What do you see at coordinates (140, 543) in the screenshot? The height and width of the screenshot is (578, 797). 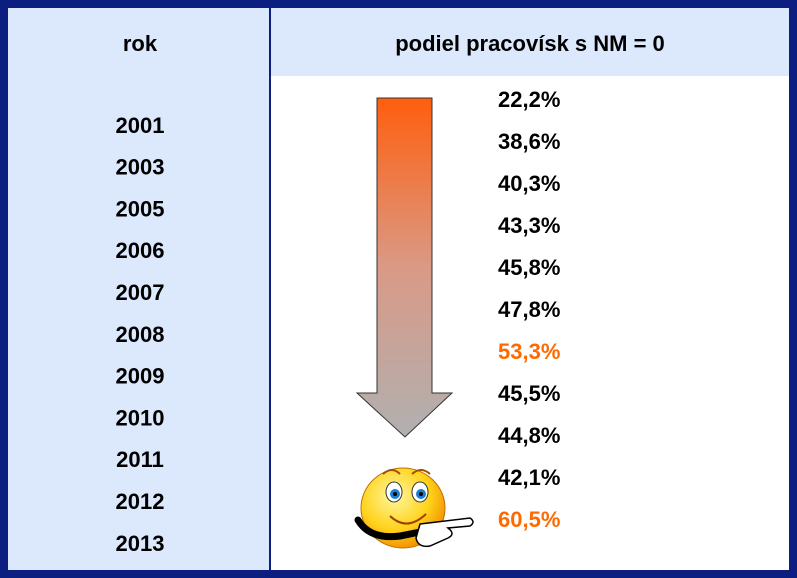 I see `year-cell: 2013` at bounding box center [140, 543].